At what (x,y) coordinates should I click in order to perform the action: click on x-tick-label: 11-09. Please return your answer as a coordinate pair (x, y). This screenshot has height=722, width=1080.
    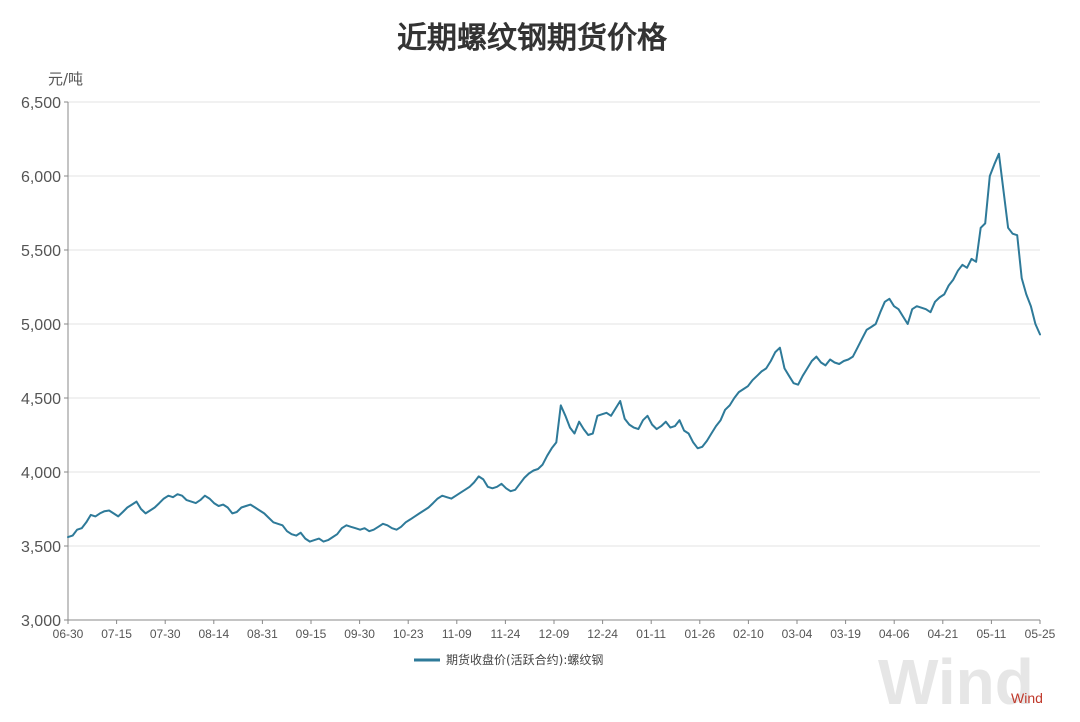
    Looking at the image, I should click on (457, 634).